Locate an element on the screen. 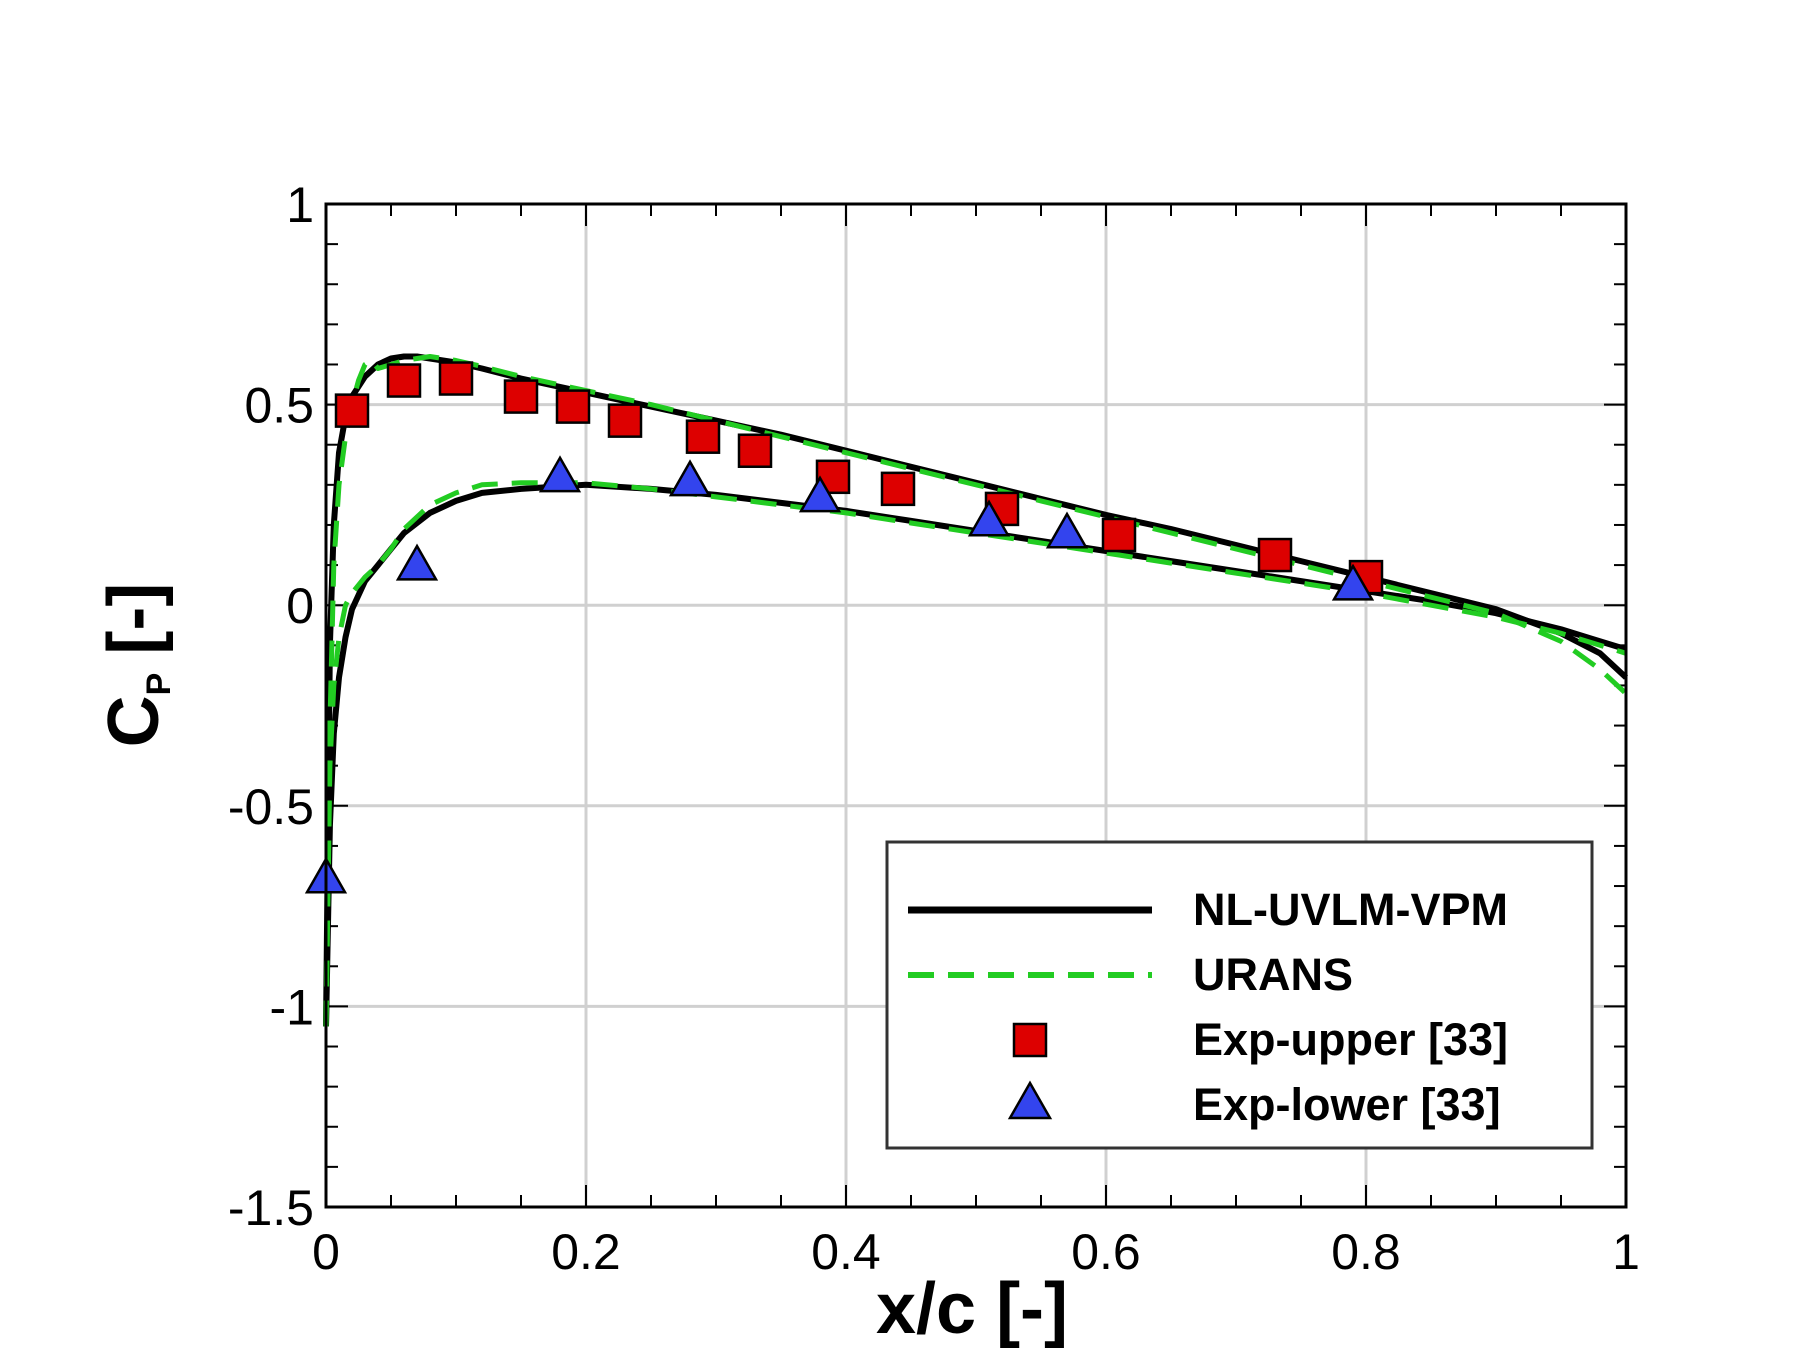 The height and width of the screenshot is (1350, 1800). y-tick-label: 0 is located at coordinates (300, 606).